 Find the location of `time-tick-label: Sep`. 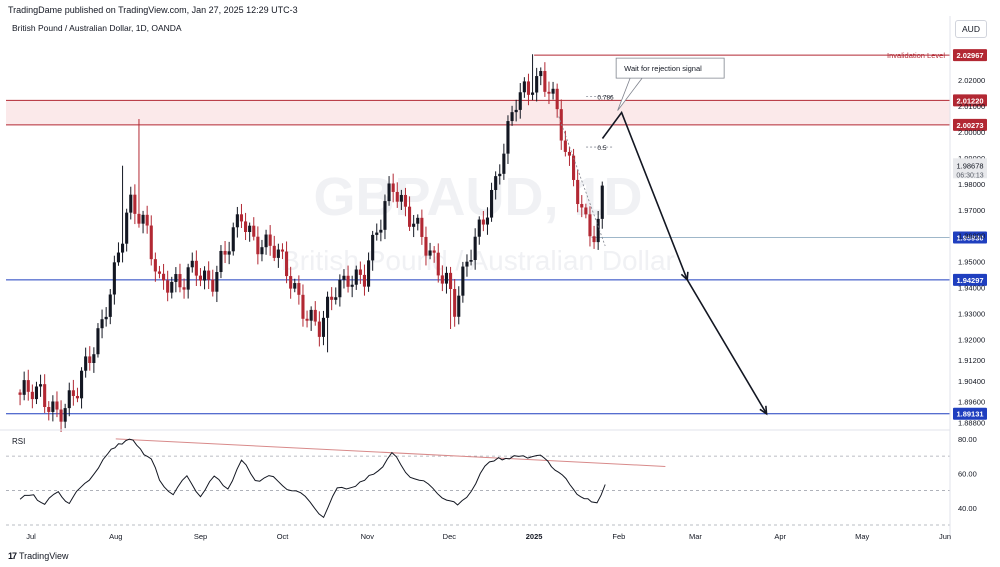

time-tick-label: Sep is located at coordinates (200, 536).